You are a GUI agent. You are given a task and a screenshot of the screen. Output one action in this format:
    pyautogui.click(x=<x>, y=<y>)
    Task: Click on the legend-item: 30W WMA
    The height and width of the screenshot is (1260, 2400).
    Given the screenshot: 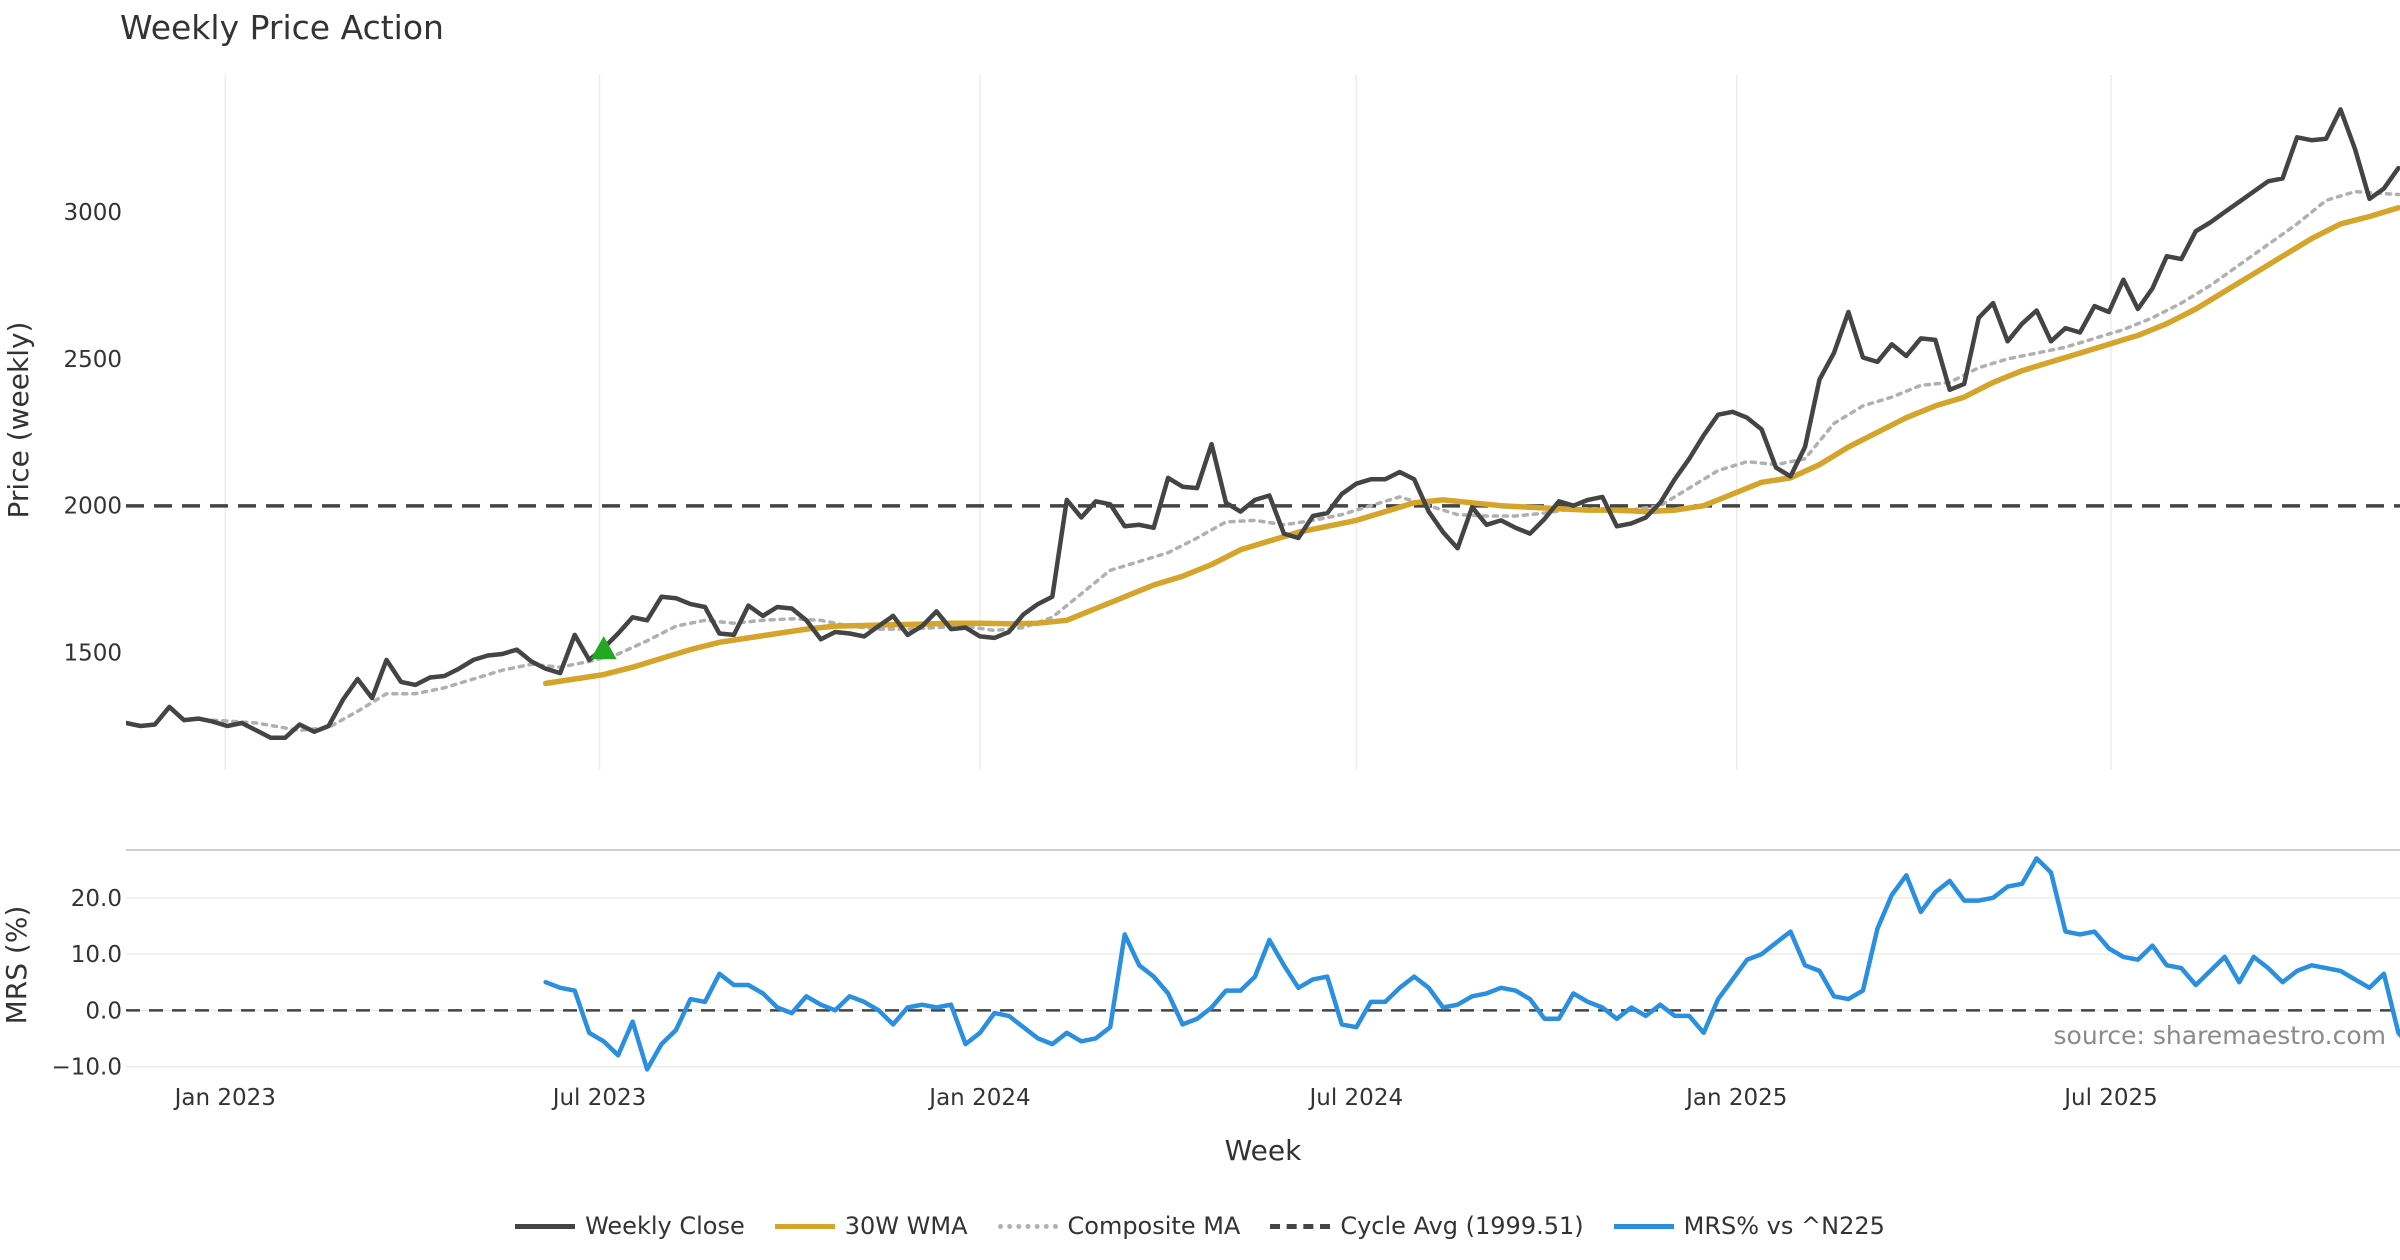 What is the action you would take?
    pyautogui.click(x=871, y=1226)
    